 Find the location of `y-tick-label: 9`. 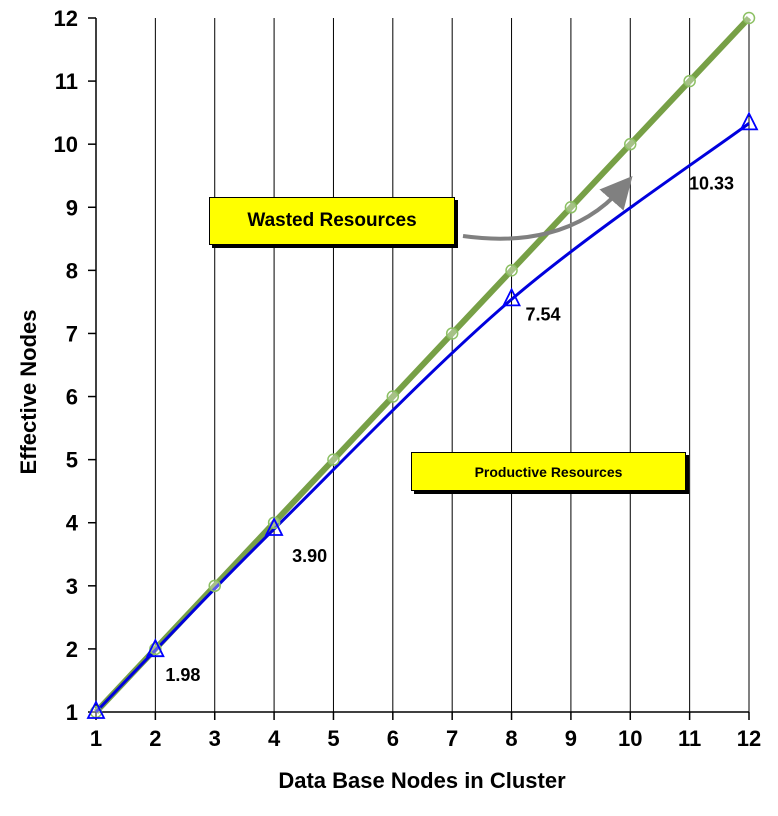

y-tick-label: 9 is located at coordinates (72, 207).